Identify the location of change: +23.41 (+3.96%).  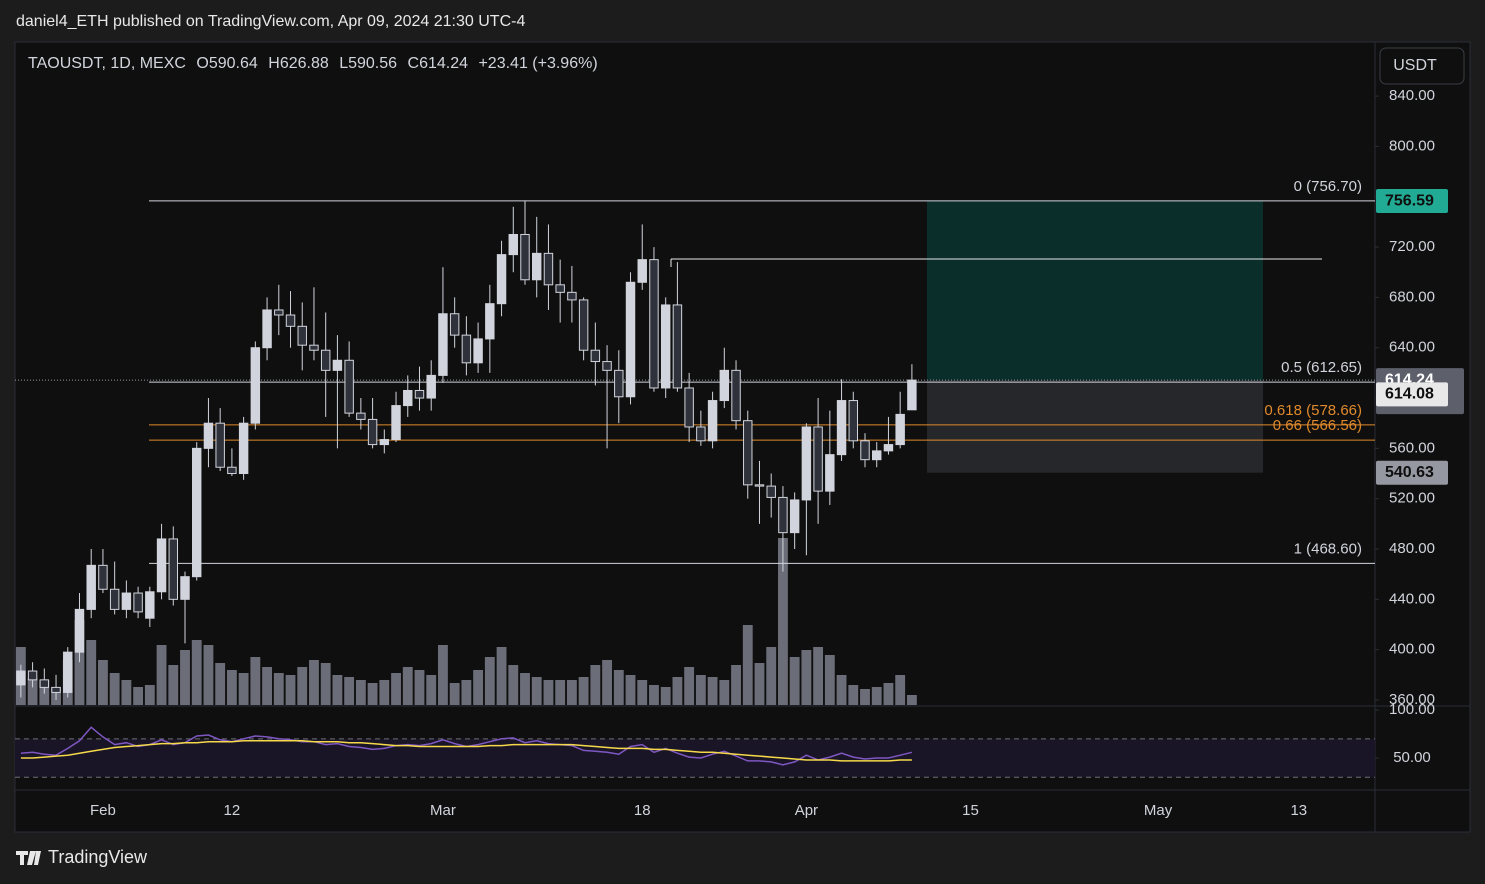
(537, 63).